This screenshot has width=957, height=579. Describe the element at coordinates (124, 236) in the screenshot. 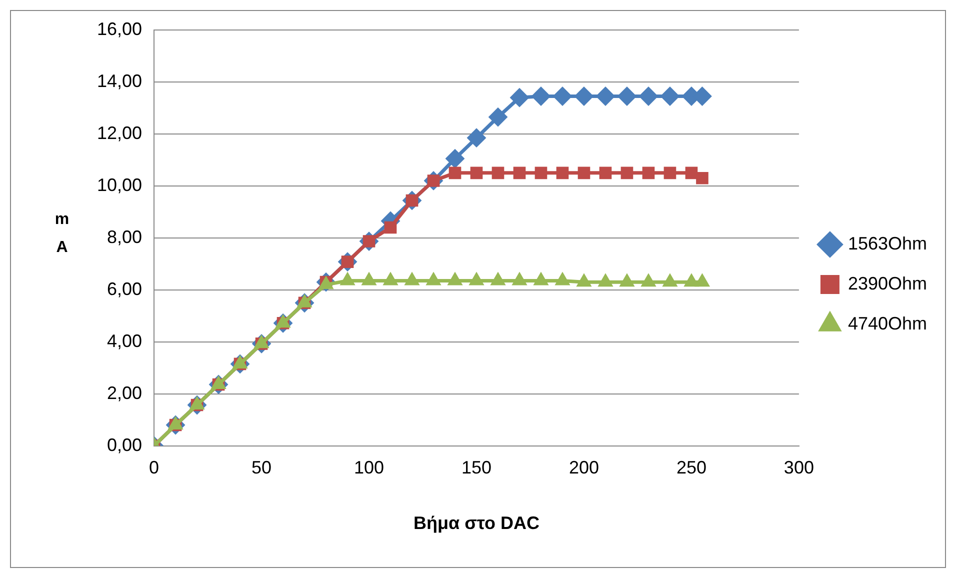

I see `y-tick-label: 8,00` at that location.